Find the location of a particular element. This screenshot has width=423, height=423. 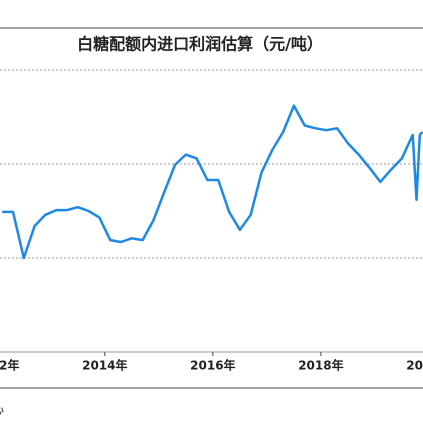

x-tick-label: 2018年 is located at coordinates (320, 365).